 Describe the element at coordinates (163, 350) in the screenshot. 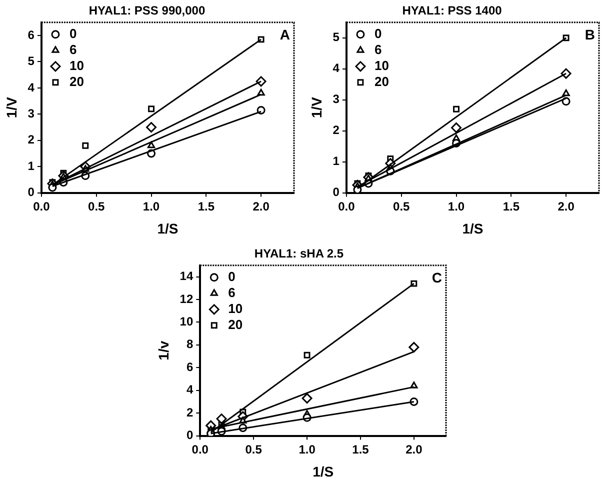

I see `y-axis-title: 1/v` at that location.